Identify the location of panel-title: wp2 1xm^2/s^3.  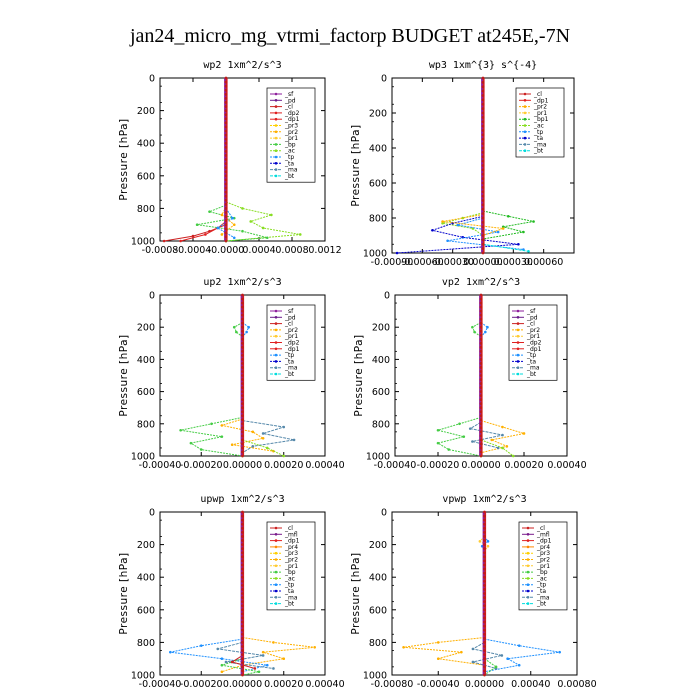
(242, 65).